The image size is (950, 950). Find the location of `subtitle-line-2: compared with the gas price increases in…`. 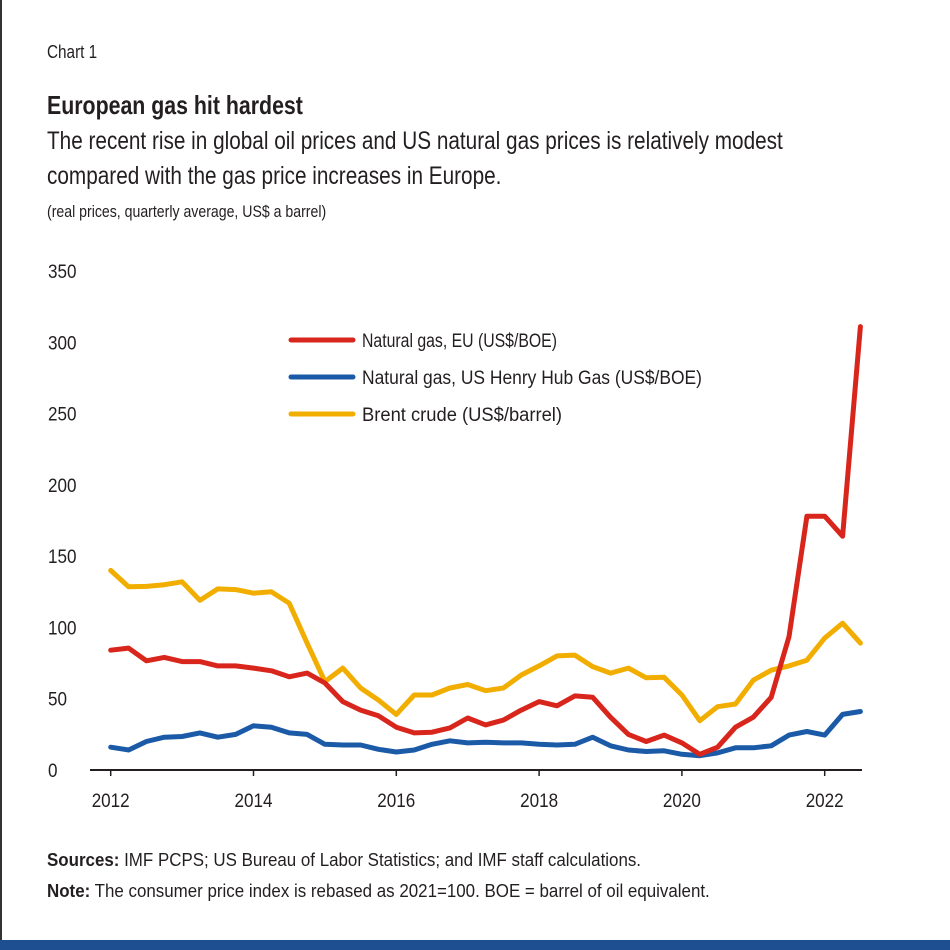

subtitle-line-2: compared with the gas price increases in… is located at coordinates (274, 176).